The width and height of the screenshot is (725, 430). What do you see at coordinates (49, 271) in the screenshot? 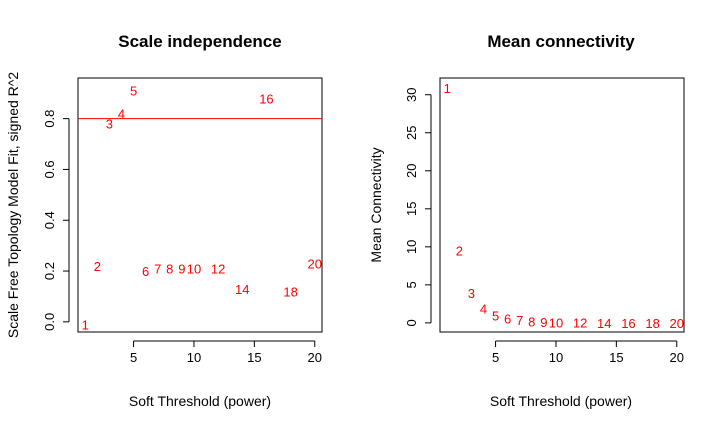
I see `y-tick-label: 0.2` at bounding box center [49, 271].